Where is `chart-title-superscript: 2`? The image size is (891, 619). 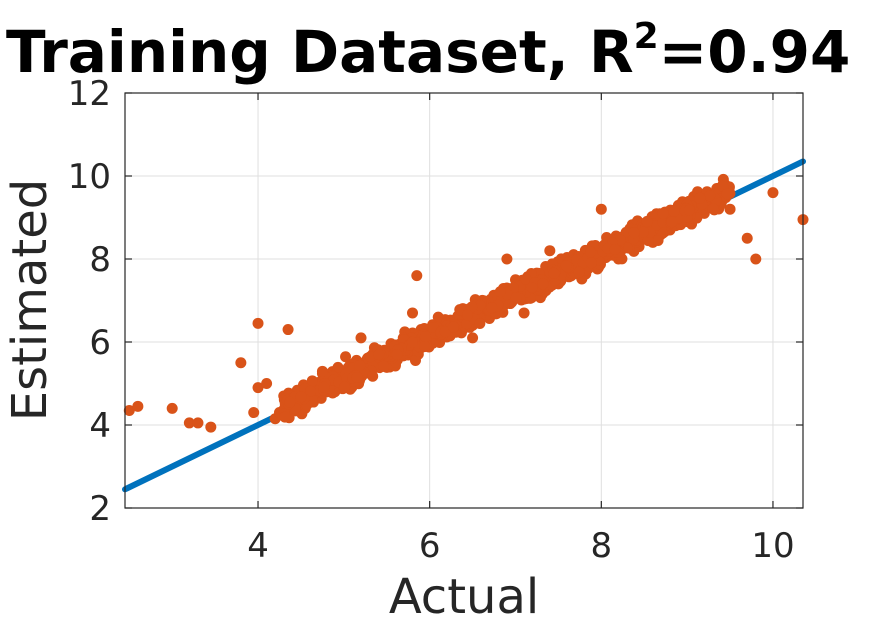
chart-title-superscript: 2 is located at coordinates (646, 36).